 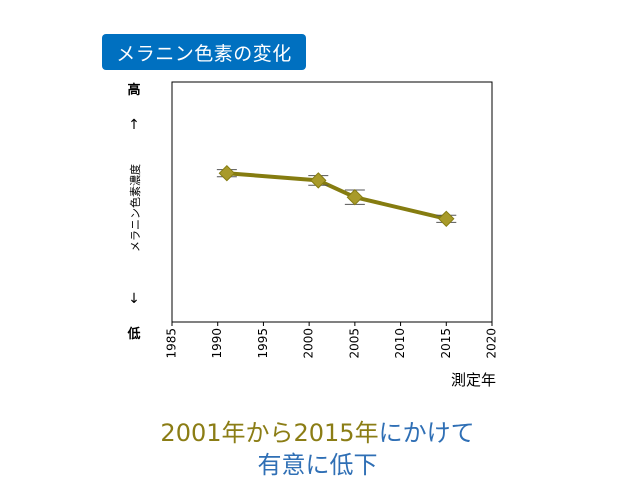 What do you see at coordinates (332, 340) in the screenshot?
I see `x-axis: 1985 1990 1995 2000 2005 2010 2015 2020` at bounding box center [332, 340].